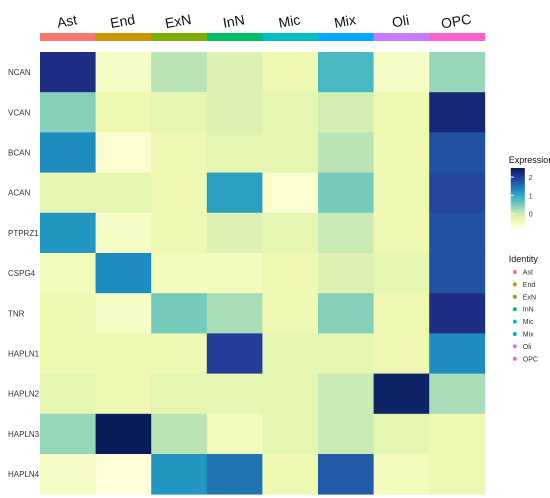 This screenshot has width=550, height=498. I want to click on row-label: HAPLN4, so click(24, 474).